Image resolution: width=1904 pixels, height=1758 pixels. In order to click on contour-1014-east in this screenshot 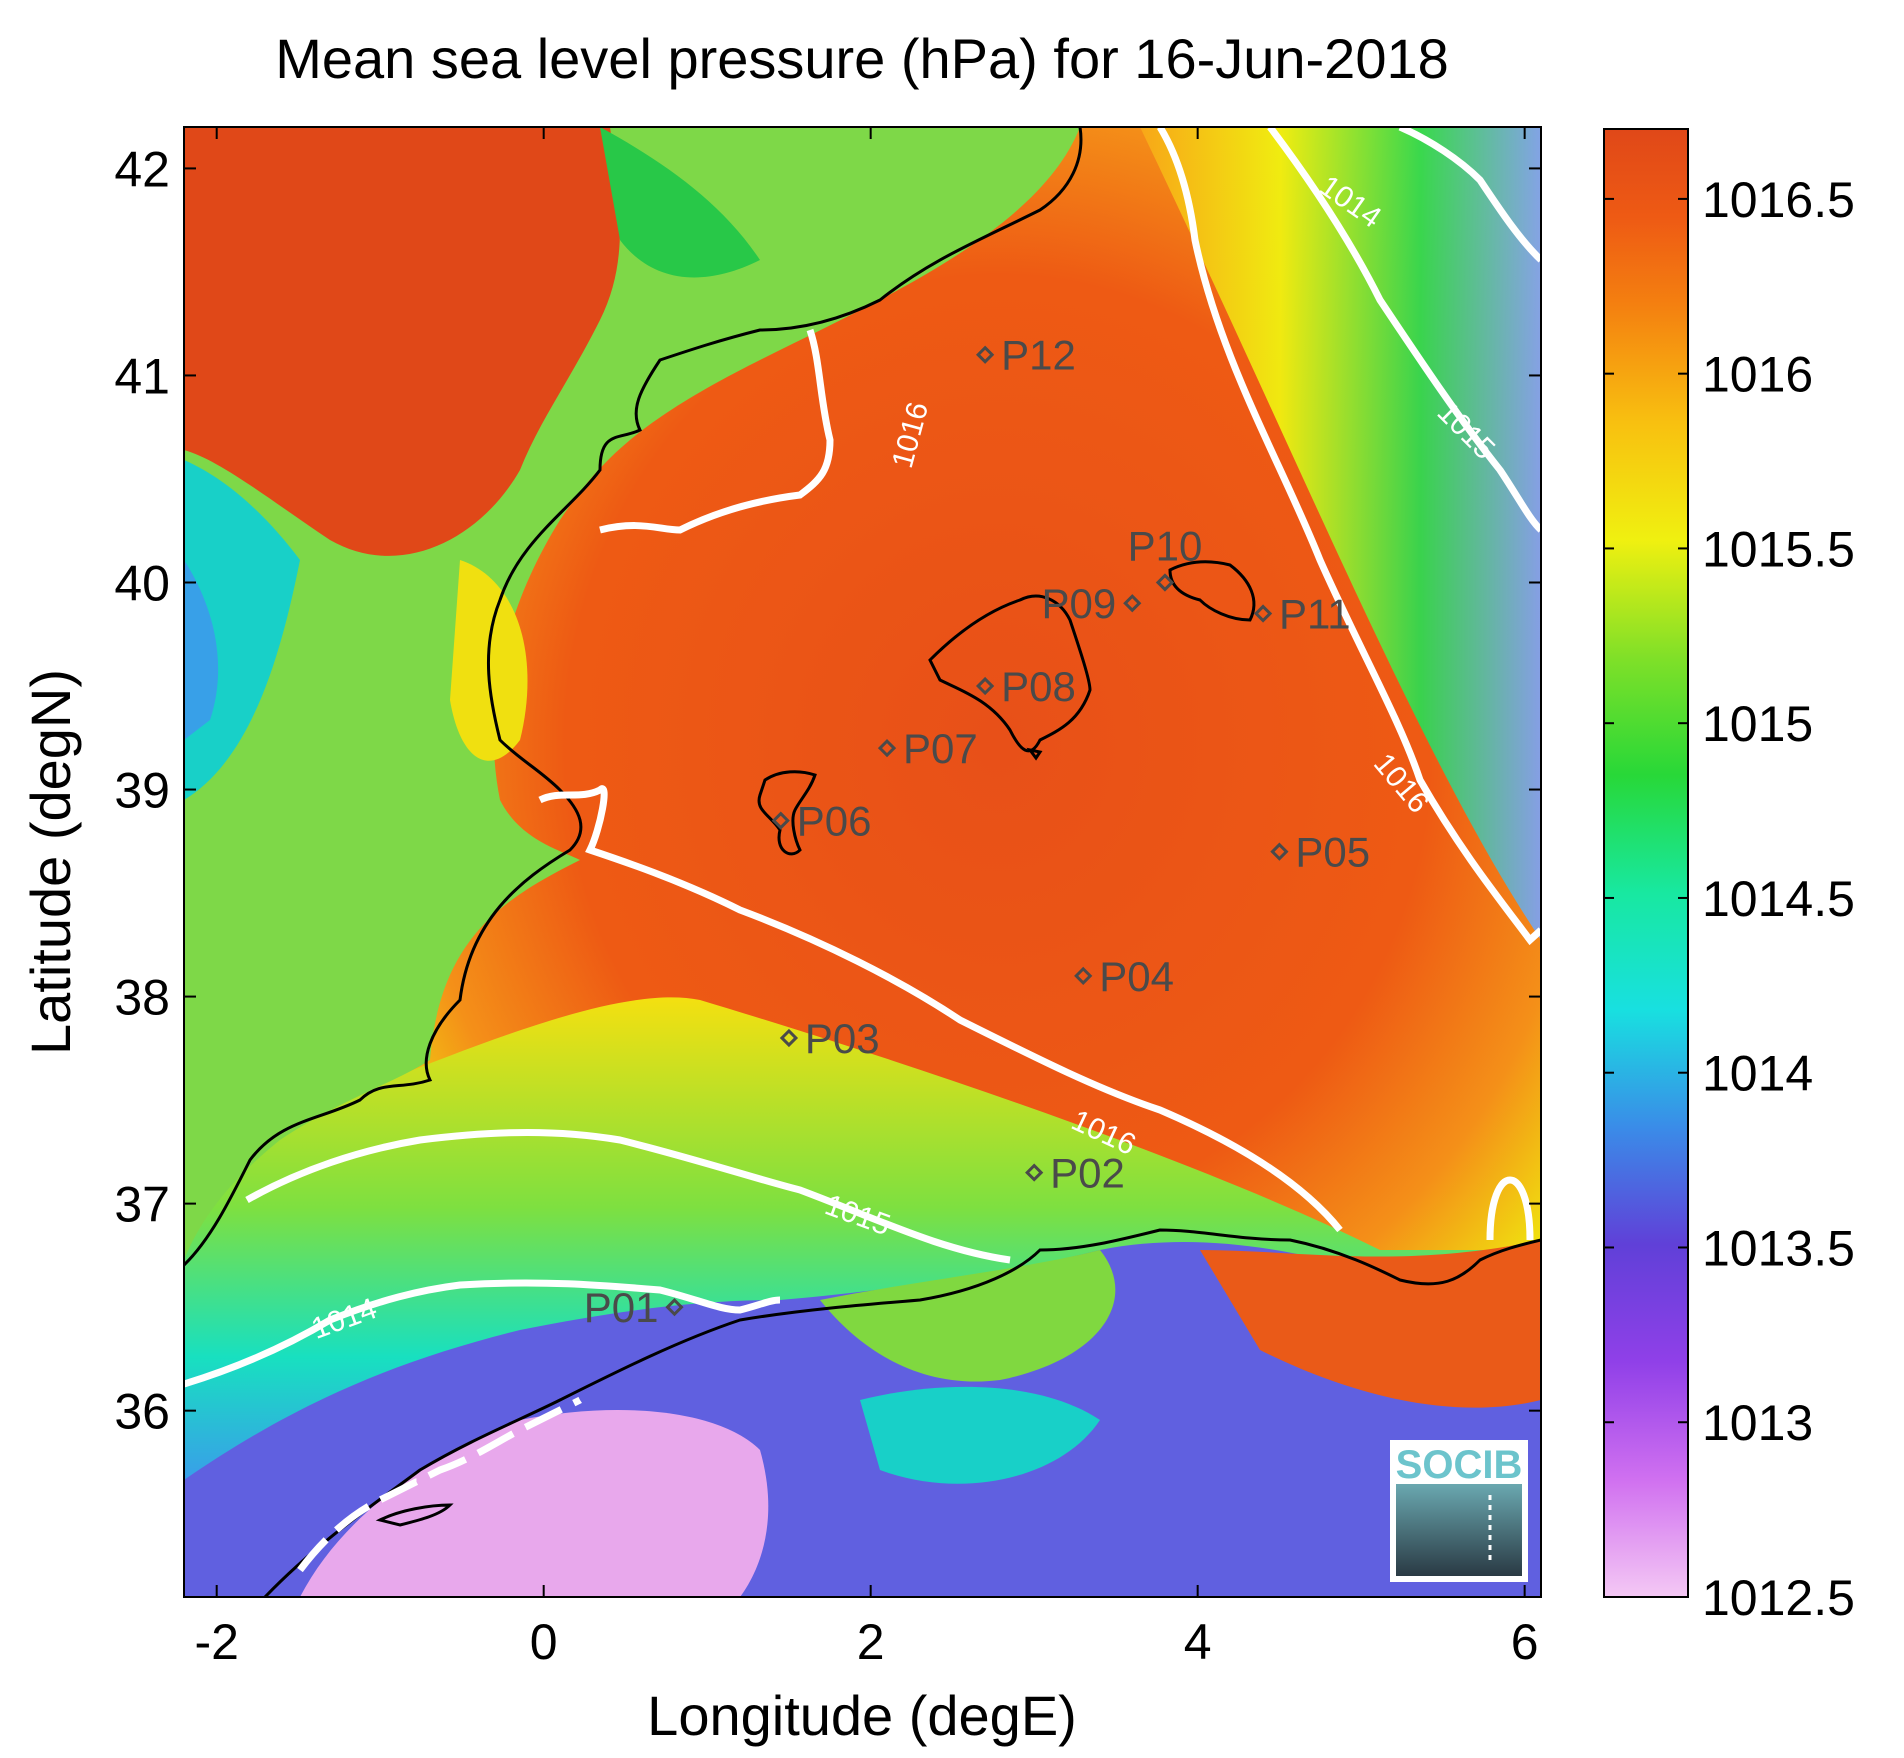, I will do `click(1469, 195)`.